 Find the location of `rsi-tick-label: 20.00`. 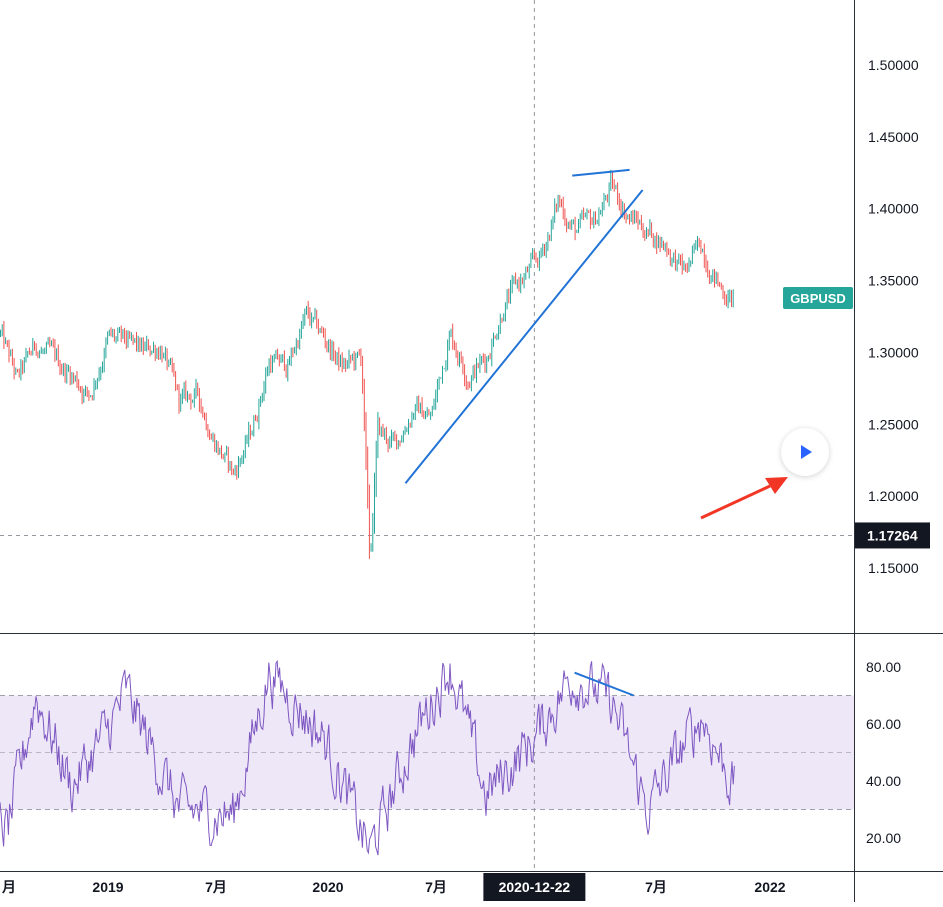

rsi-tick-label: 20.00 is located at coordinates (883, 838).